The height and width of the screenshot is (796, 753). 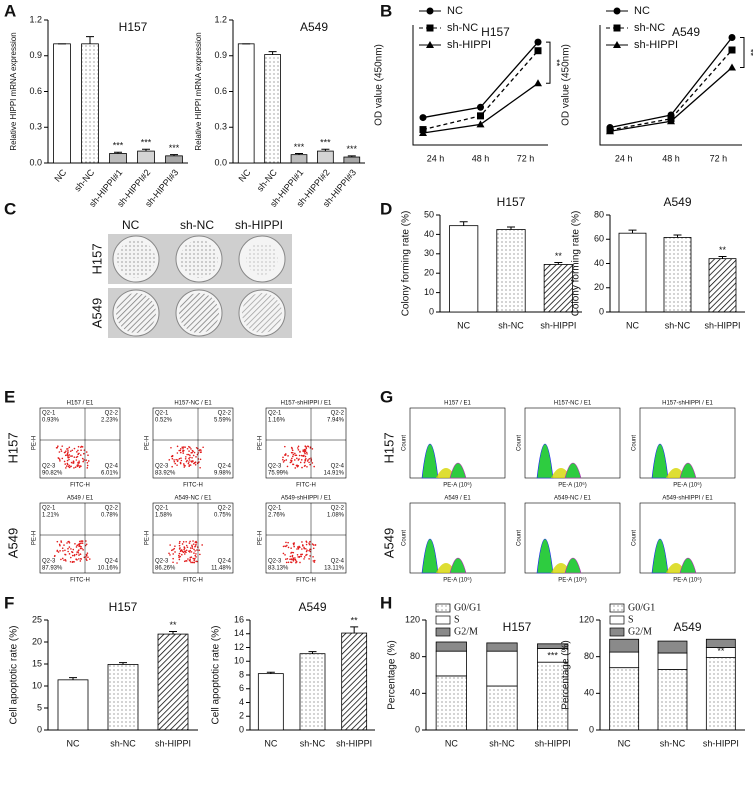 I want to click on chart-title: H157, so click(x=133, y=27).